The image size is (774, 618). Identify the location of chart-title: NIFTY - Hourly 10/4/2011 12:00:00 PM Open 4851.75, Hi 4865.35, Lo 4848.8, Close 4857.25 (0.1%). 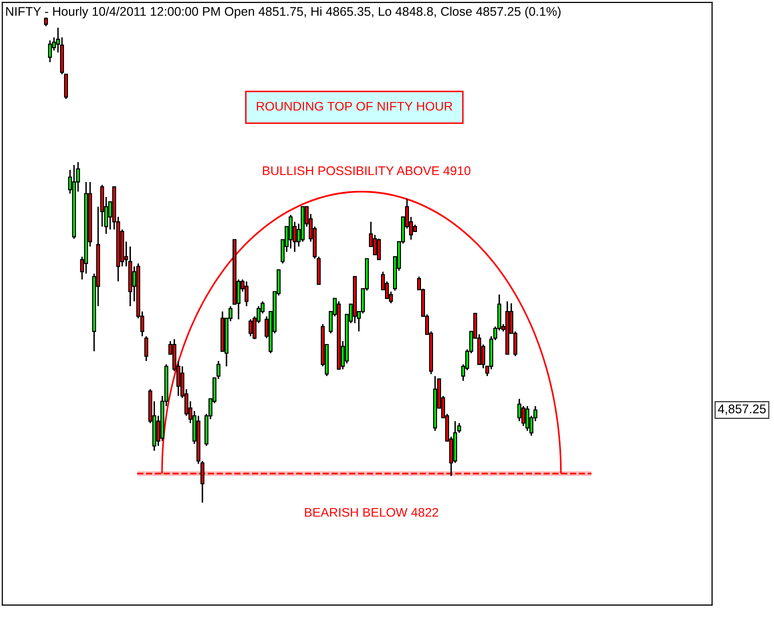
(283, 12).